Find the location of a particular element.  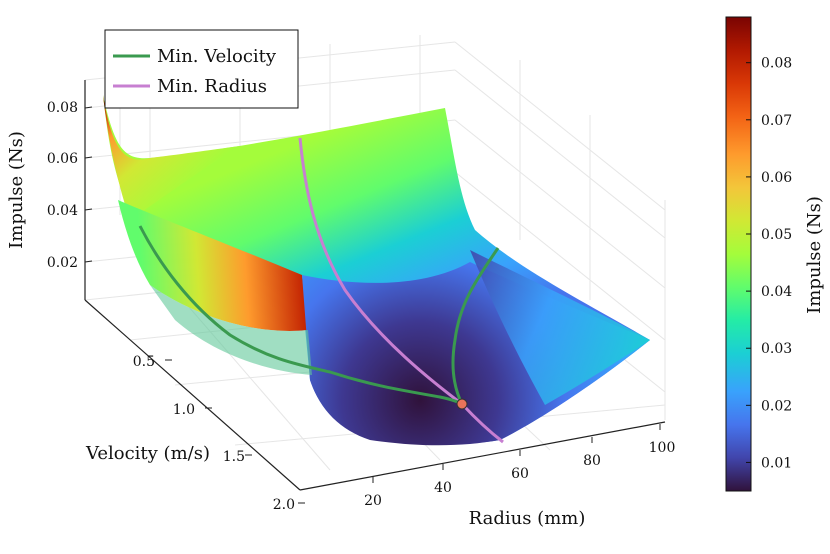

x-axis-title: Radius (mm) is located at coordinates (527, 518).